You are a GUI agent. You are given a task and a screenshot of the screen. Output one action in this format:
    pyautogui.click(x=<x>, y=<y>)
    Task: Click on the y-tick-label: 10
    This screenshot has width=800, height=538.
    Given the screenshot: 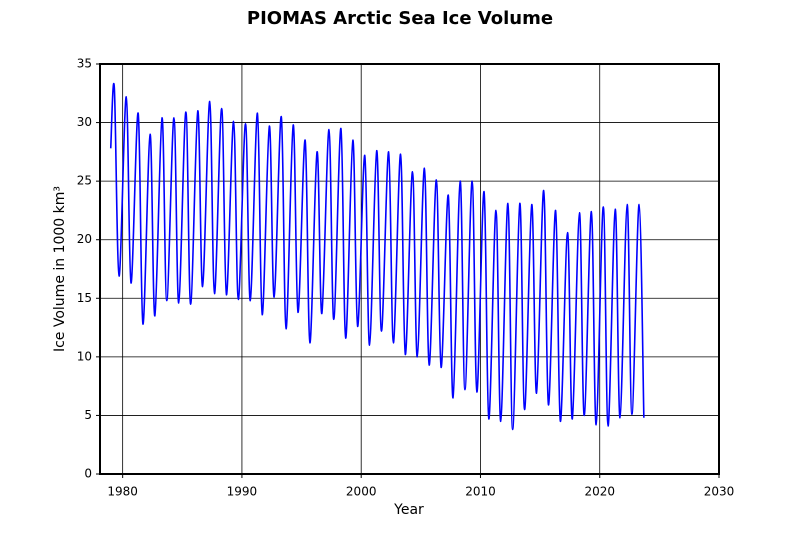 What is the action you would take?
    pyautogui.click(x=84, y=356)
    